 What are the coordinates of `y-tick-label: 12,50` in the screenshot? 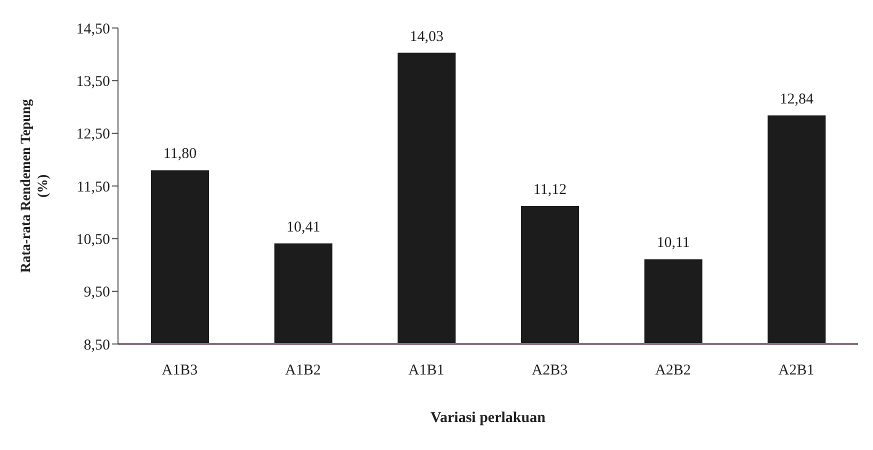 It's located at (93, 134).